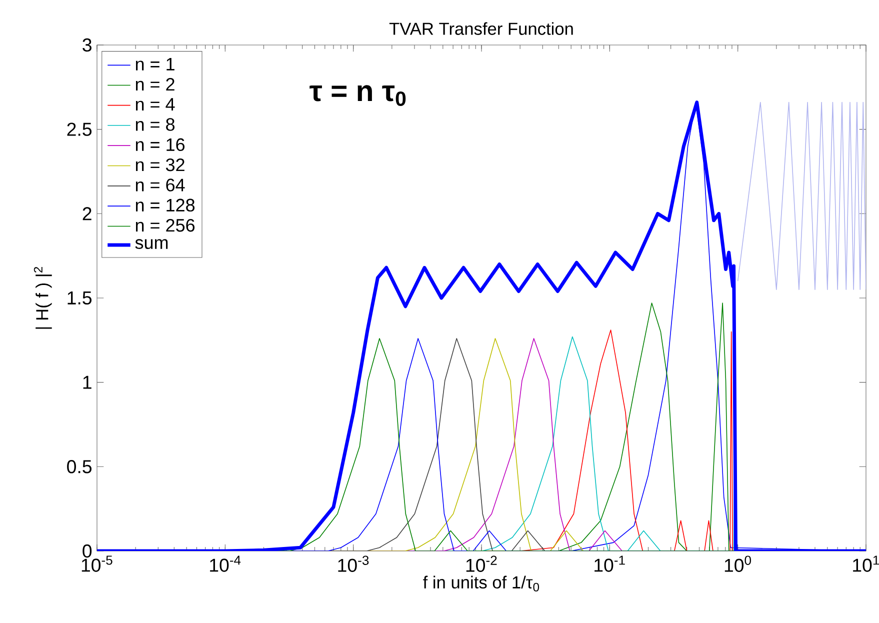 The image size is (879, 623). I want to click on legend-label: n = 16, so click(160, 145).